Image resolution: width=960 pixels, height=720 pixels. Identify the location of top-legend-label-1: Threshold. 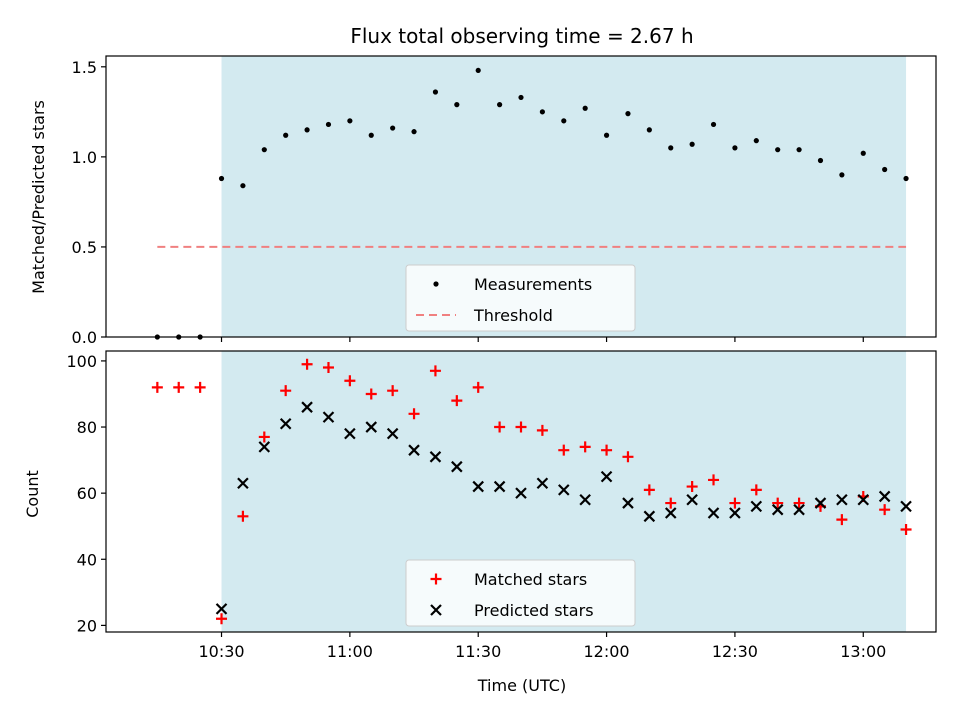
(513, 315).